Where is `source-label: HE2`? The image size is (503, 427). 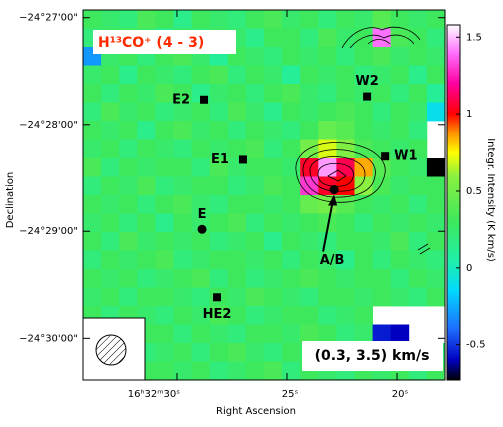 source-label: HE2 is located at coordinates (217, 314).